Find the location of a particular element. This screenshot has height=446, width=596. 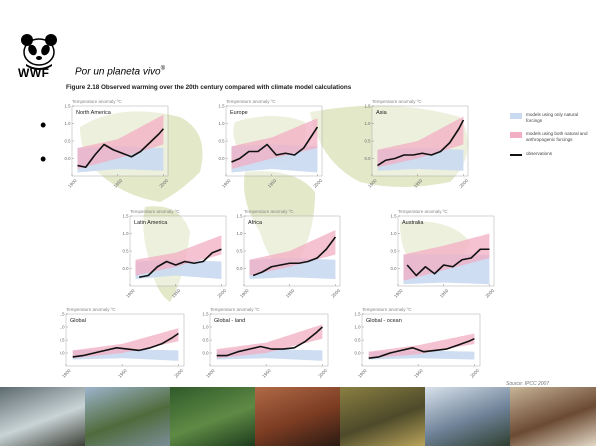

xtick-label-latin-america-2: 2000 is located at coordinates (221, 293).